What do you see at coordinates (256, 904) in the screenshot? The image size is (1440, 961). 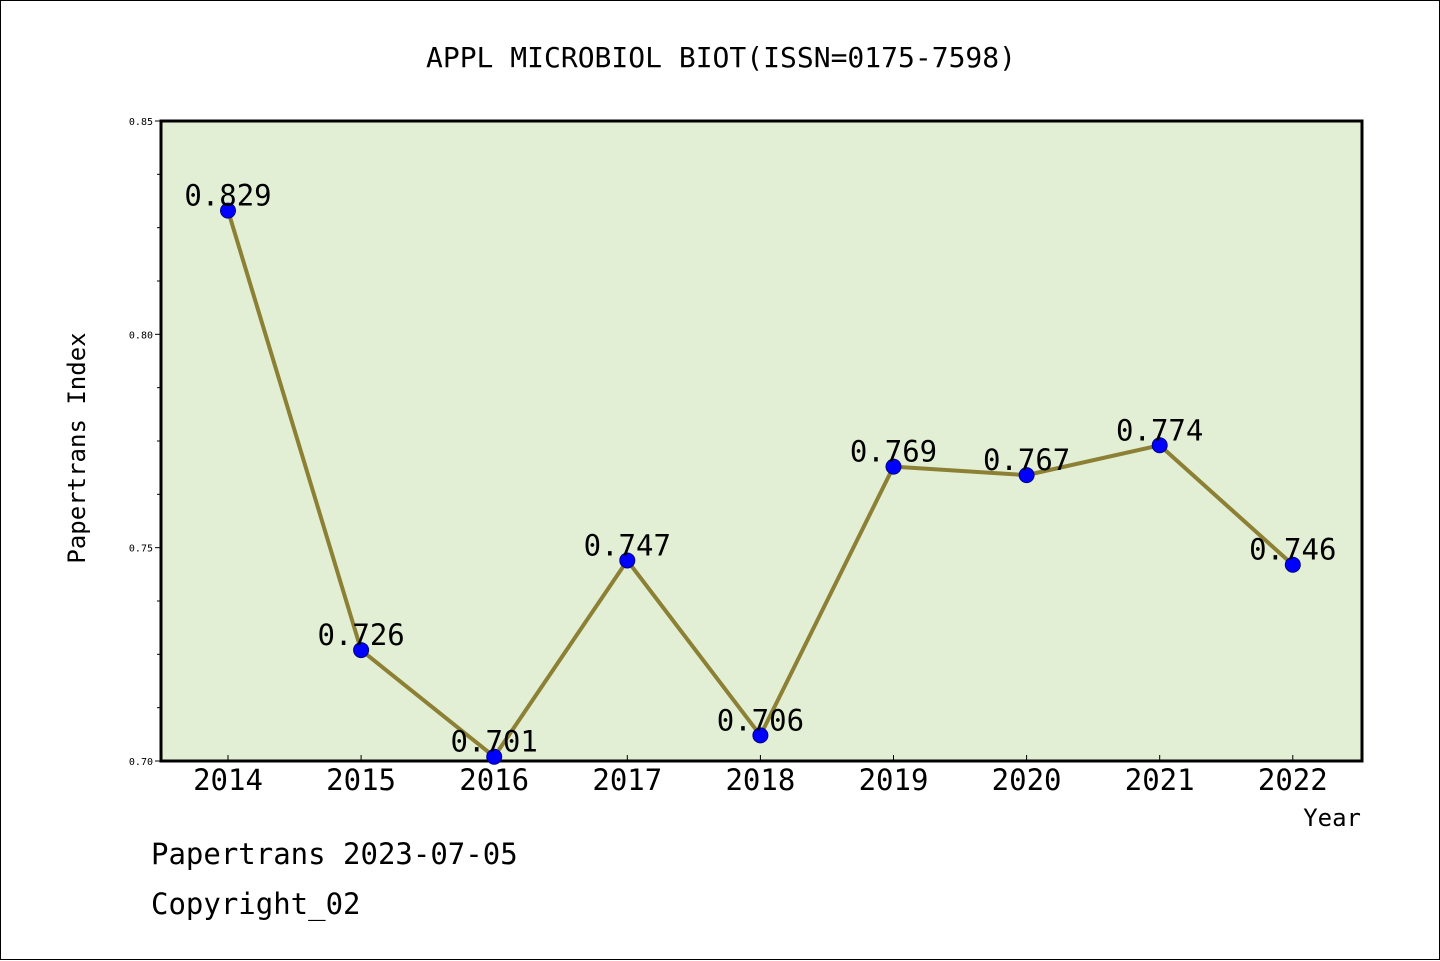 I see `footer-copyright-text: Copyright_02` at bounding box center [256, 904].